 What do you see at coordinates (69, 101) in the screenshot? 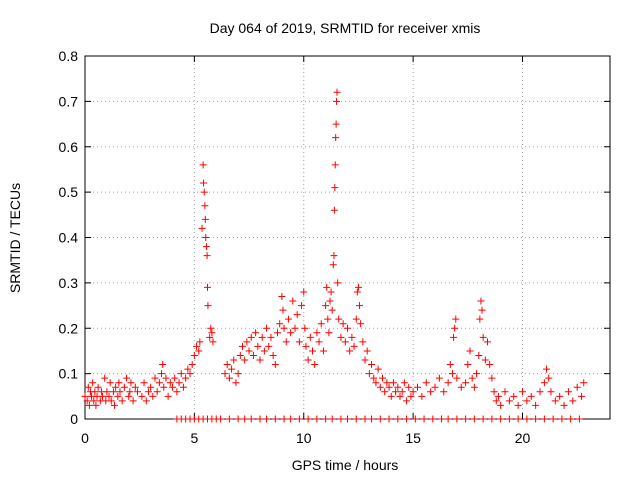
I see `y-tick-label: 0.7` at bounding box center [69, 101].